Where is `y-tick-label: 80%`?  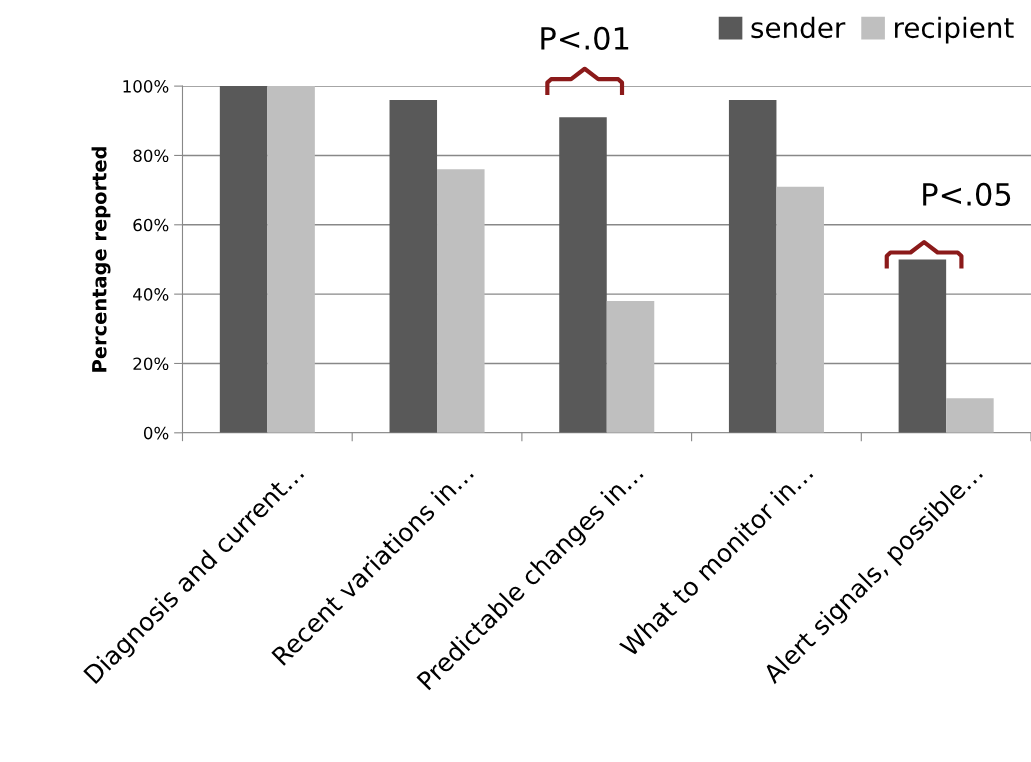
y-tick-label: 80% is located at coordinates (151, 156).